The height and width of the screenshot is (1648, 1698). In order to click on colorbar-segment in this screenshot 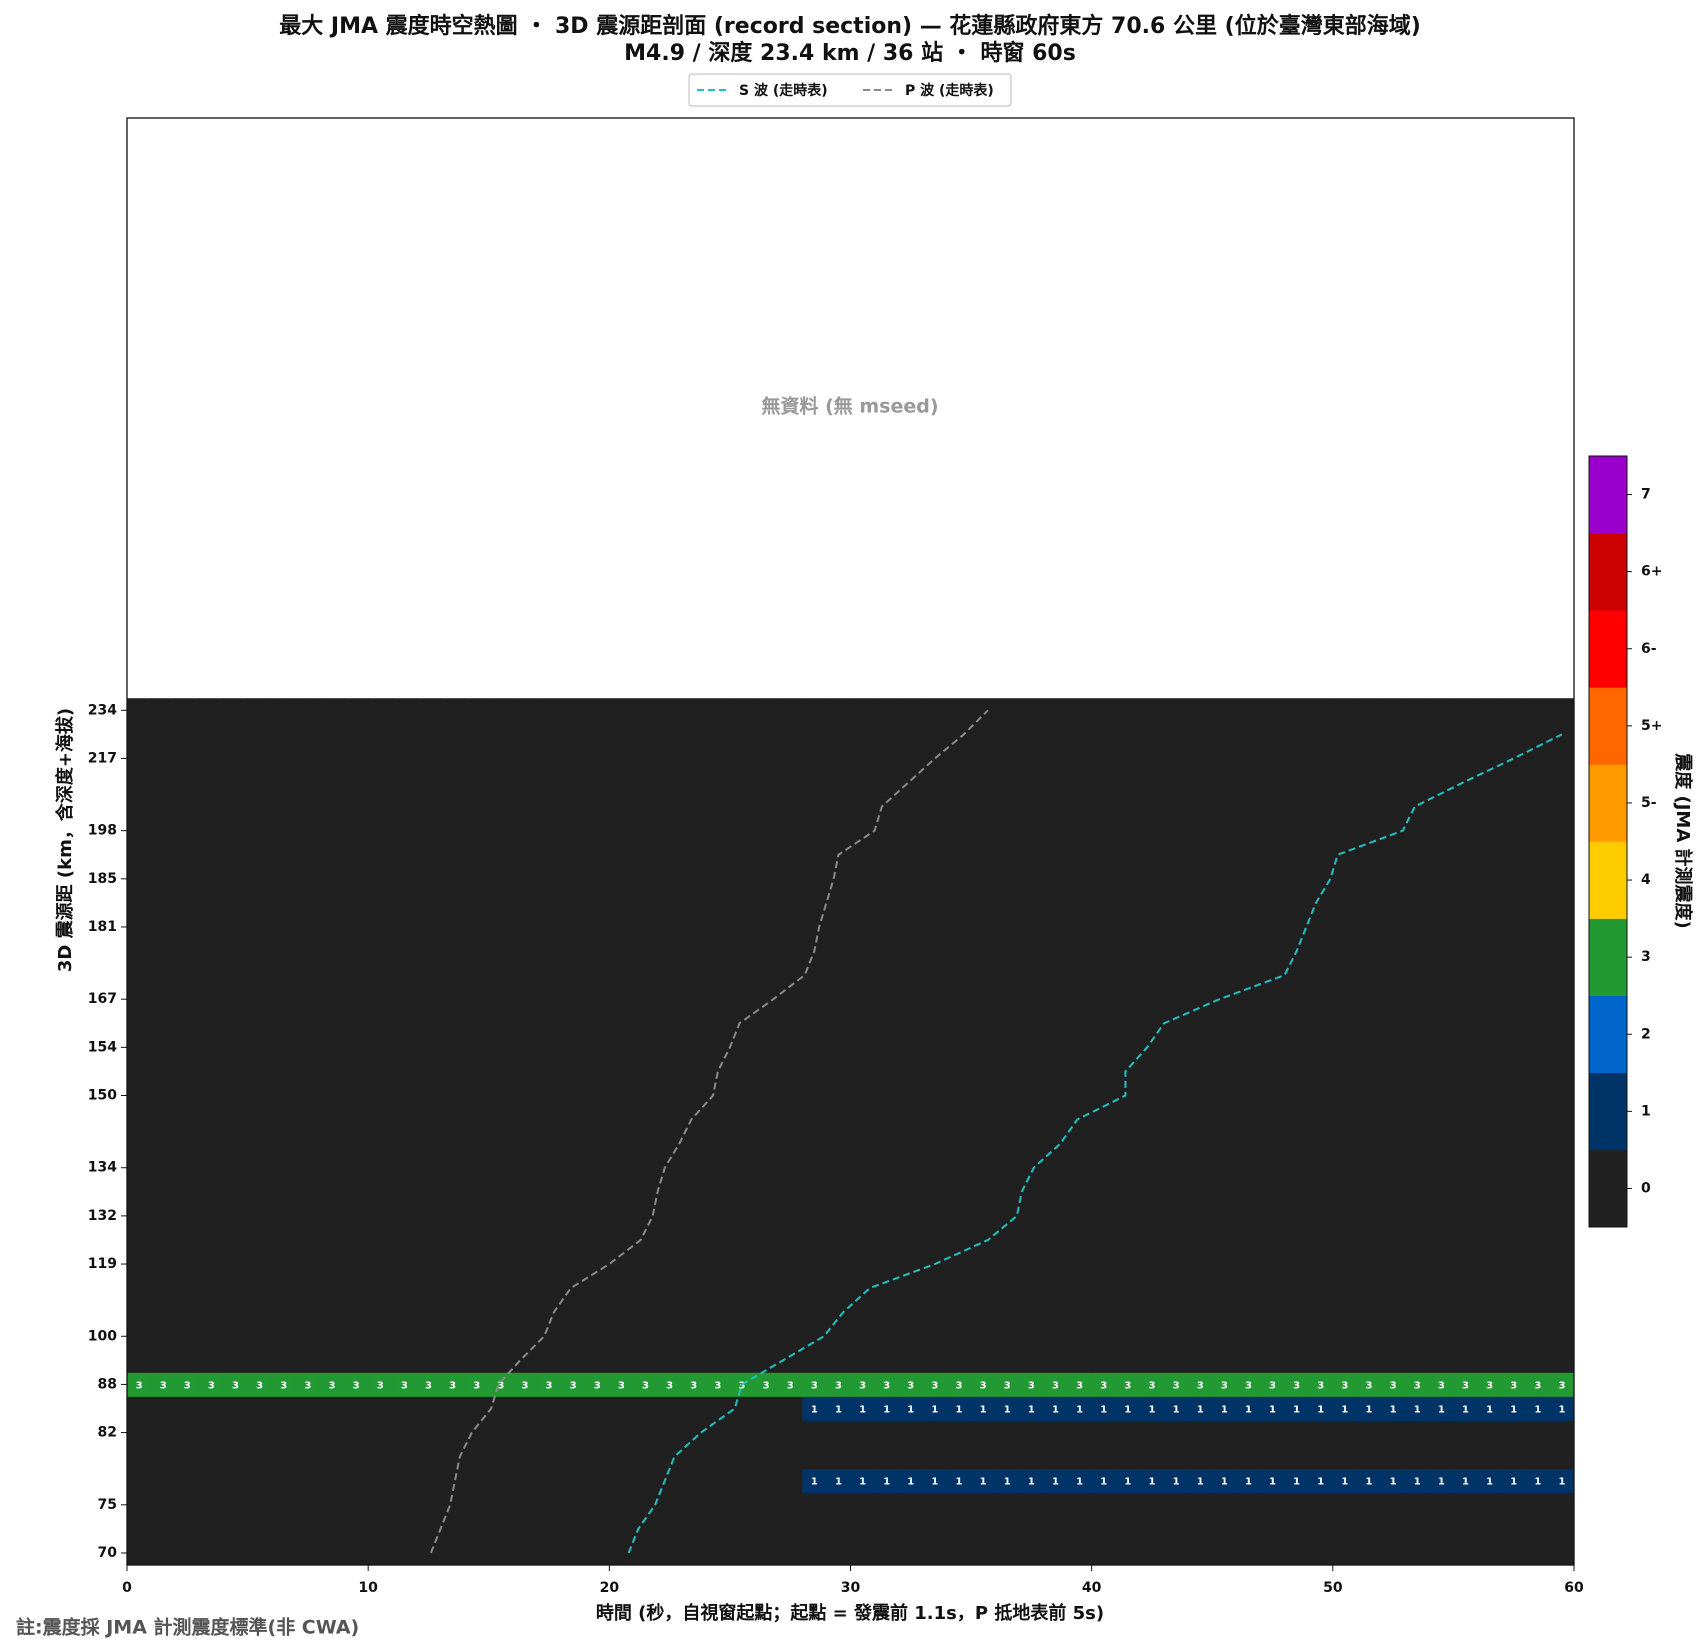, I will do `click(1608, 803)`.